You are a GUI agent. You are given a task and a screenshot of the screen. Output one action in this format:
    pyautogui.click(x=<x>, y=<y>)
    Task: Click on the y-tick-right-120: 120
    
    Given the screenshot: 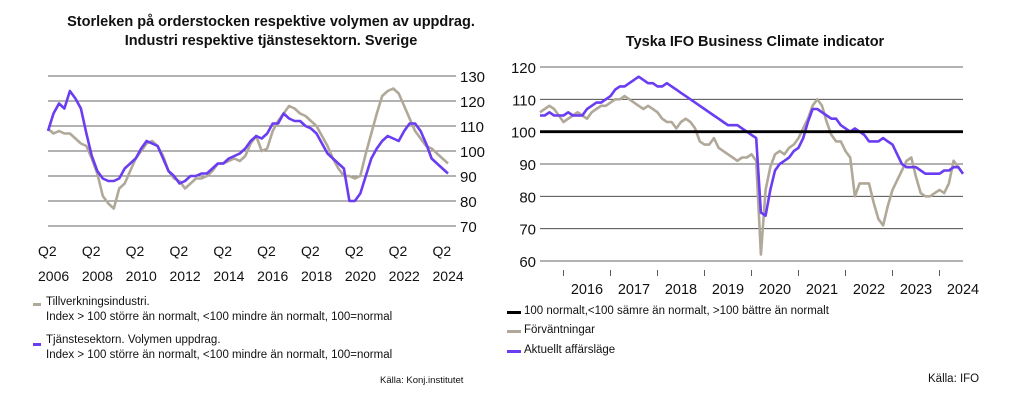 What is the action you would take?
    pyautogui.click(x=523, y=68)
    